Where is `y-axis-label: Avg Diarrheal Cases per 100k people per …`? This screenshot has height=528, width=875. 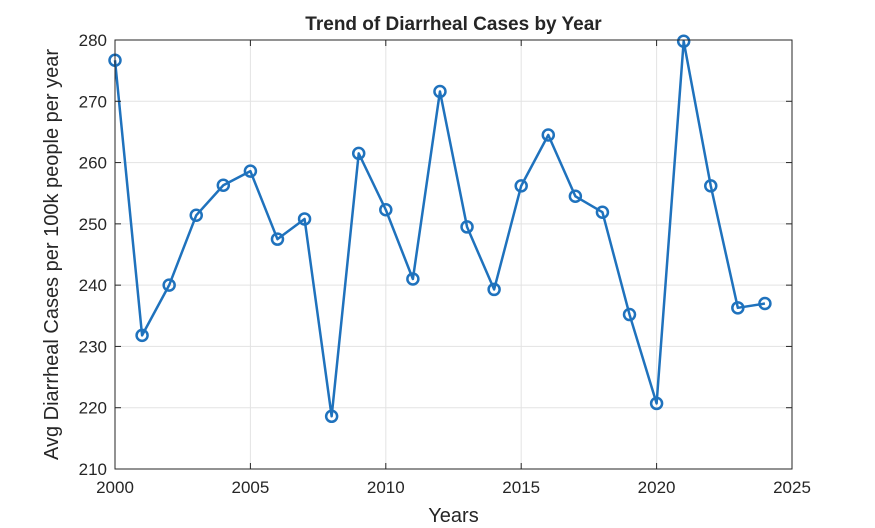 y-axis-label: Avg Diarrheal Cases per 100k people per … is located at coordinates (52, 254).